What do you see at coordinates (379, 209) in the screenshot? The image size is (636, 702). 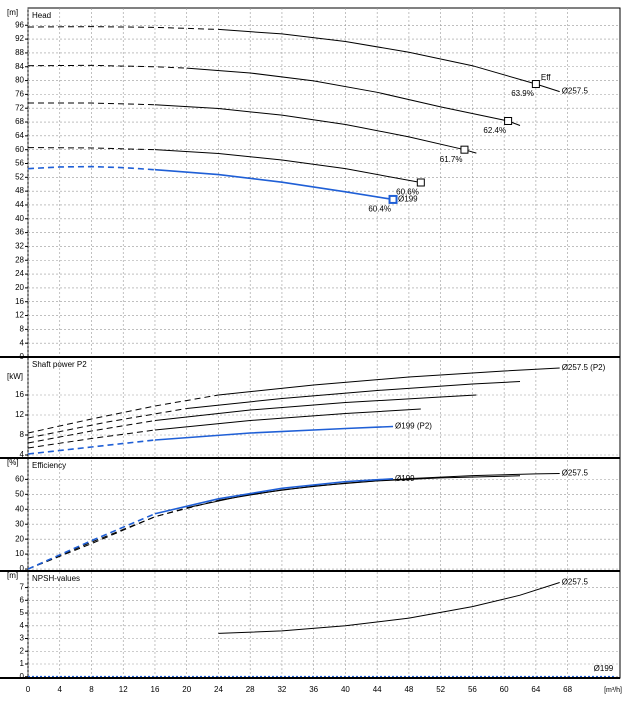 I see `efficiency-label: 60.4%` at bounding box center [379, 209].